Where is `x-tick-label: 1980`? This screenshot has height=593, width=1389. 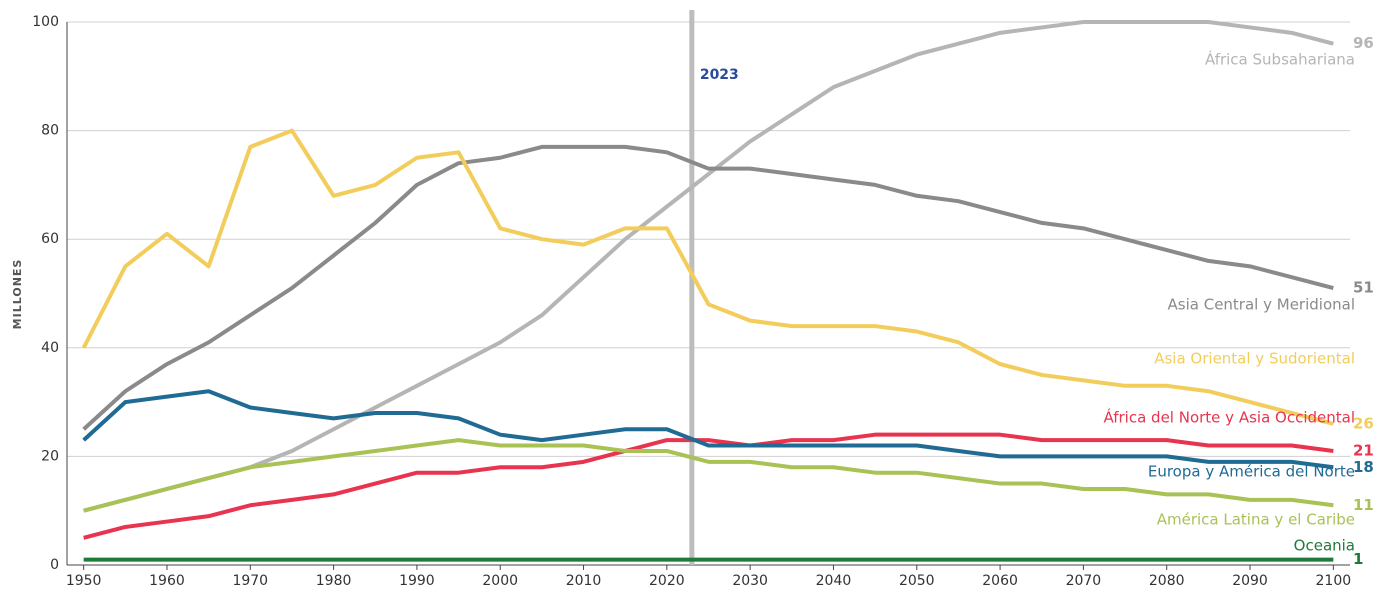
x-tick-label: 1980 is located at coordinates (334, 581).